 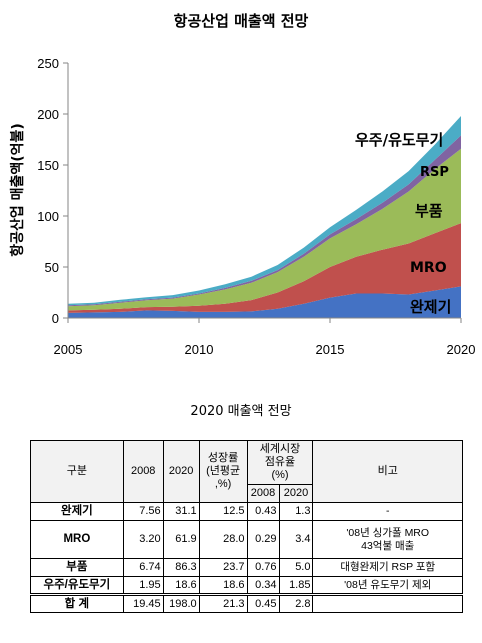 I want to click on row-name: 부품, so click(x=77, y=567).